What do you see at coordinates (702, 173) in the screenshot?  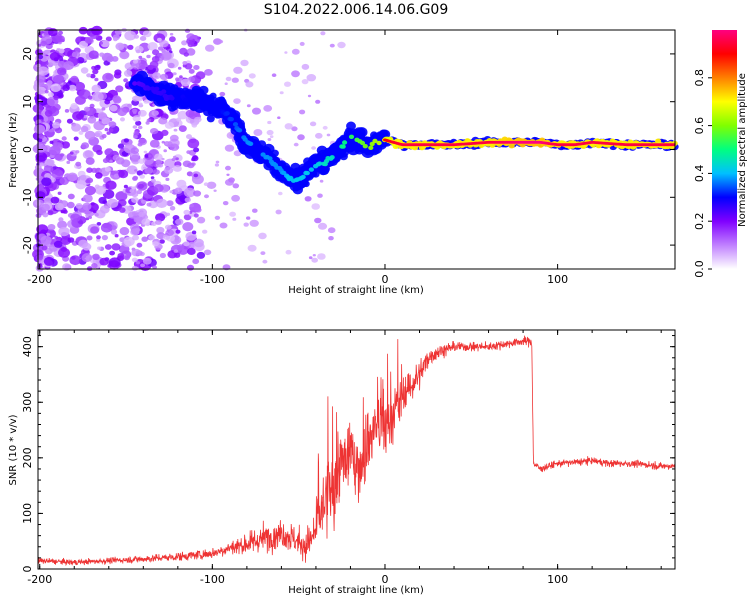 I see `colorbar-ticks: 0.0 0.2 0.4 0.6 0.8` at bounding box center [702, 173].